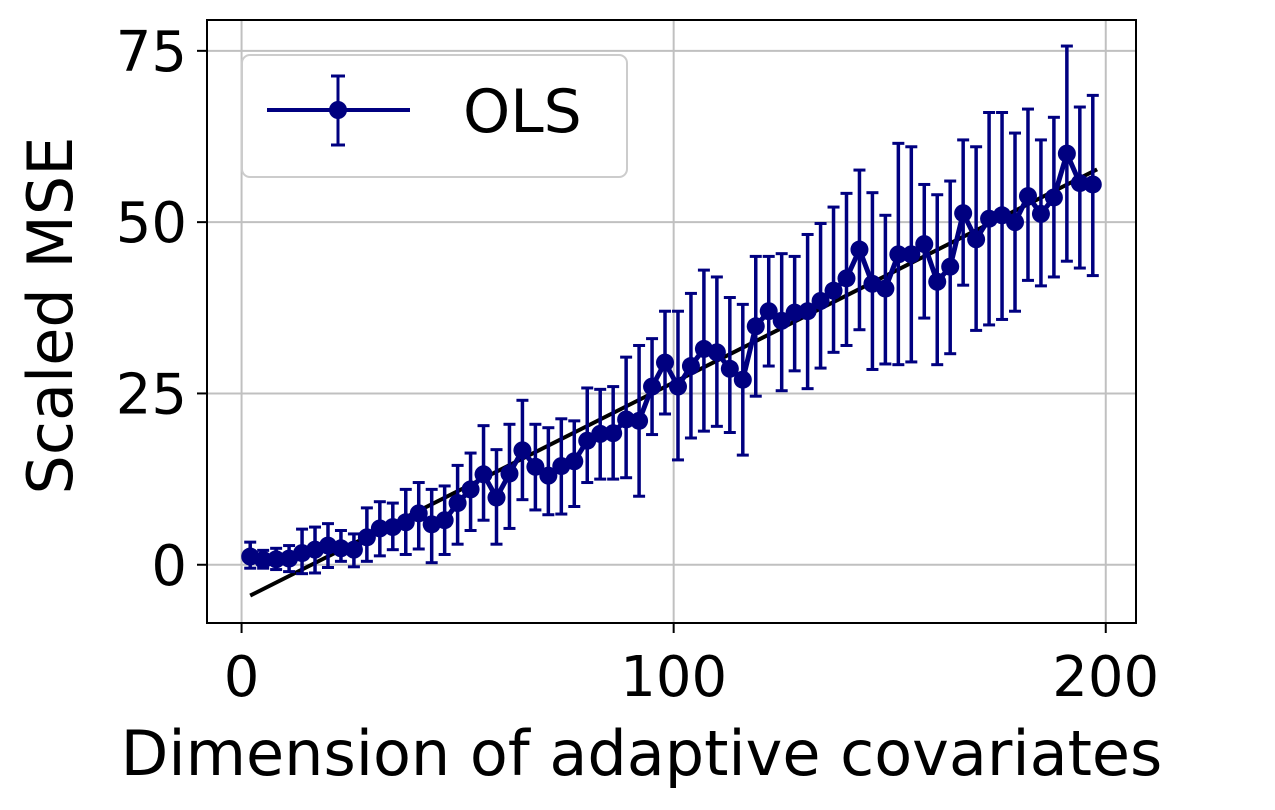 This screenshot has height=810, width=1275. What do you see at coordinates (151, 223) in the screenshot?
I see `y-tick-label: 50` at bounding box center [151, 223].